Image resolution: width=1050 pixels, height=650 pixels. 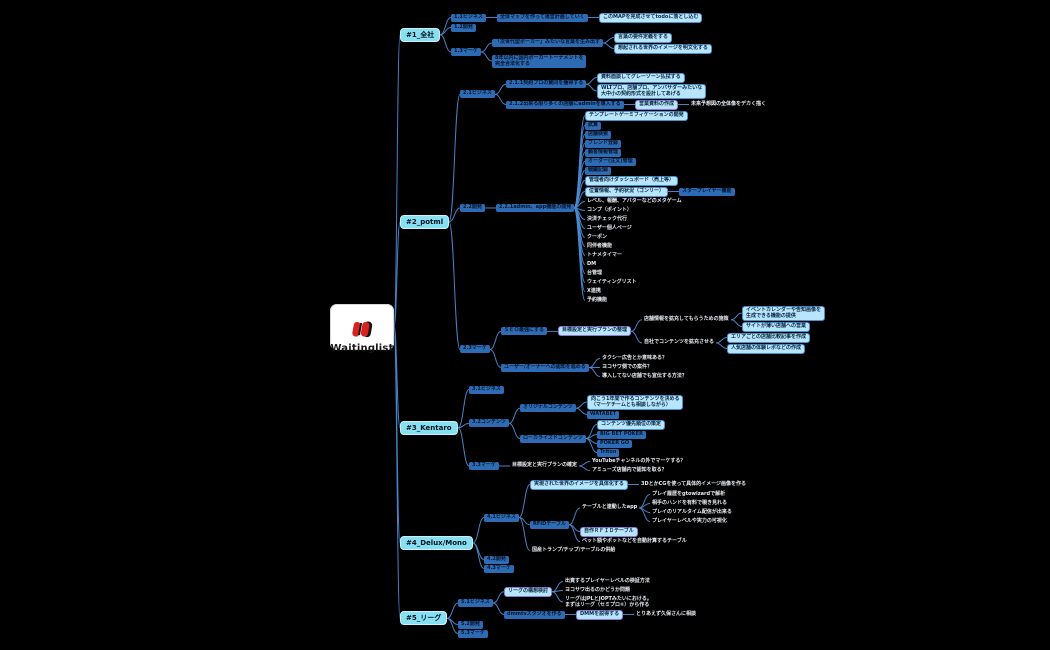 I want to click on text-node: トナメタイマー, so click(x=605, y=255).